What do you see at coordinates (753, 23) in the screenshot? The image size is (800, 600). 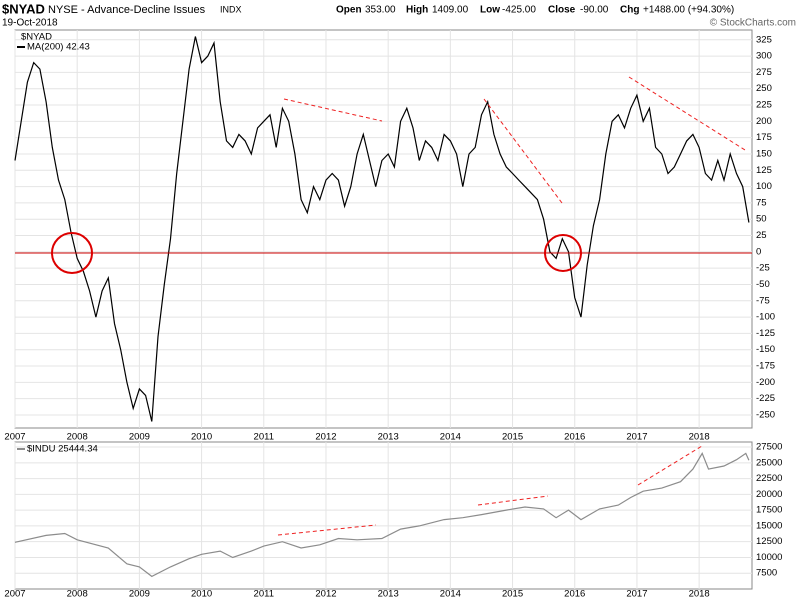 I see `credit: © StockCharts.com` at bounding box center [753, 23].